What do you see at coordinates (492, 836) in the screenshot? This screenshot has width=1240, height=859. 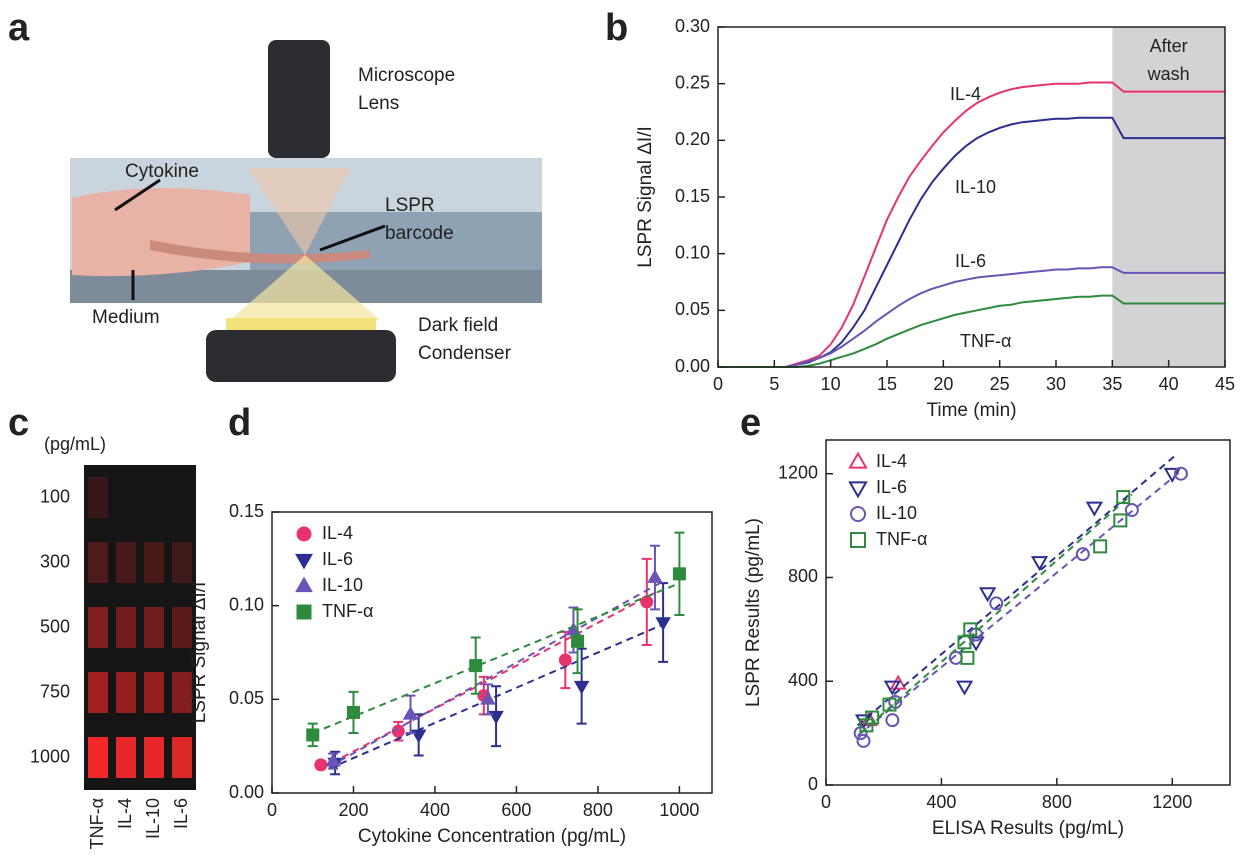 I see `x-axis-title: Cytokine Concentration (pg/mL)` at bounding box center [492, 836].